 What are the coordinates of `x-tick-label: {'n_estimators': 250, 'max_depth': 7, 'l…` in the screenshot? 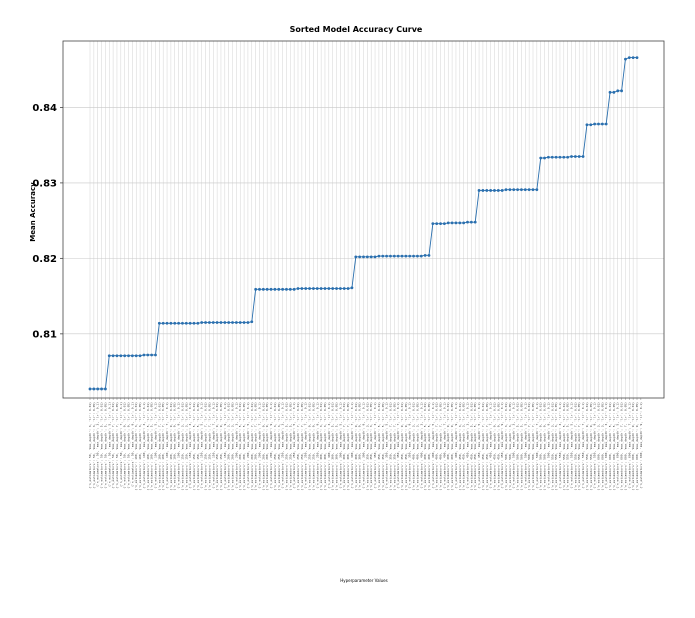 It's located at (298, 446).